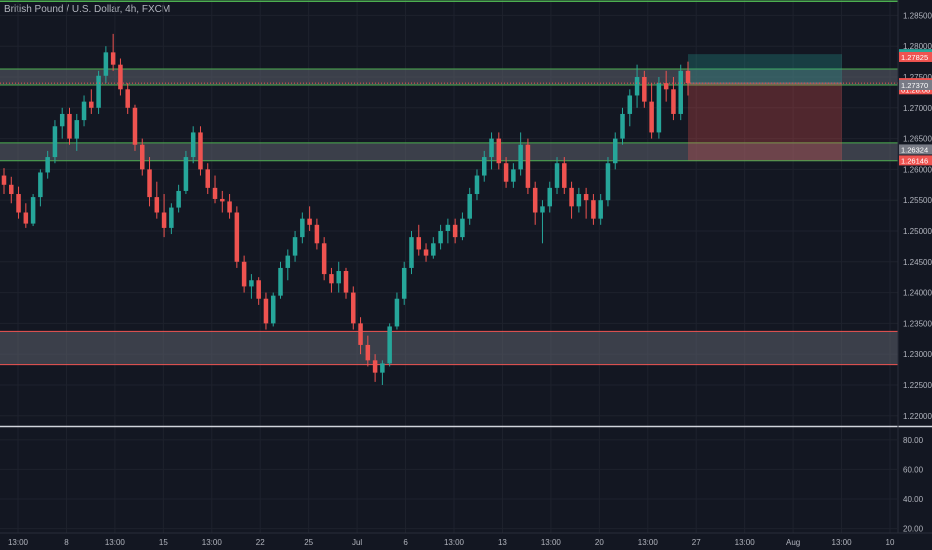 Image resolution: width=932 pixels, height=550 pixels. Describe the element at coordinates (308, 542) in the screenshot. I see `time-tick-label: 25` at that location.